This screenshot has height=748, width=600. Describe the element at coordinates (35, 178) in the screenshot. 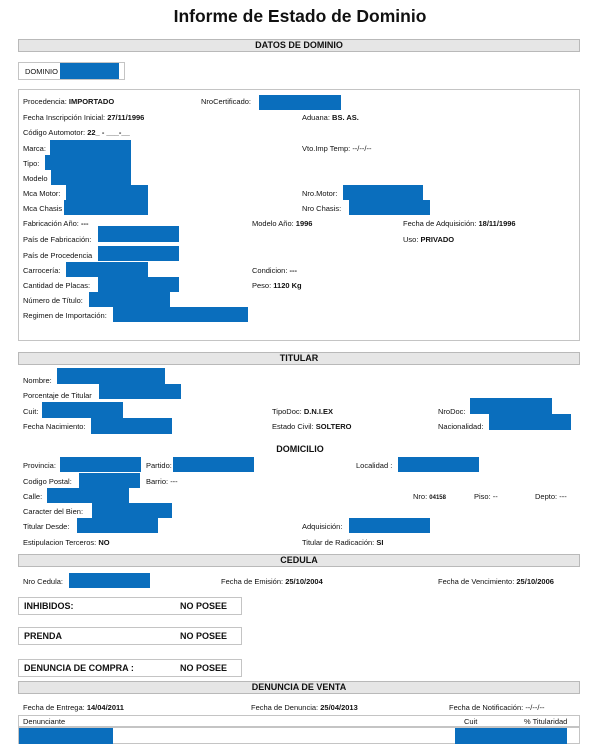

I see `modelo-label: Modelo` at that location.